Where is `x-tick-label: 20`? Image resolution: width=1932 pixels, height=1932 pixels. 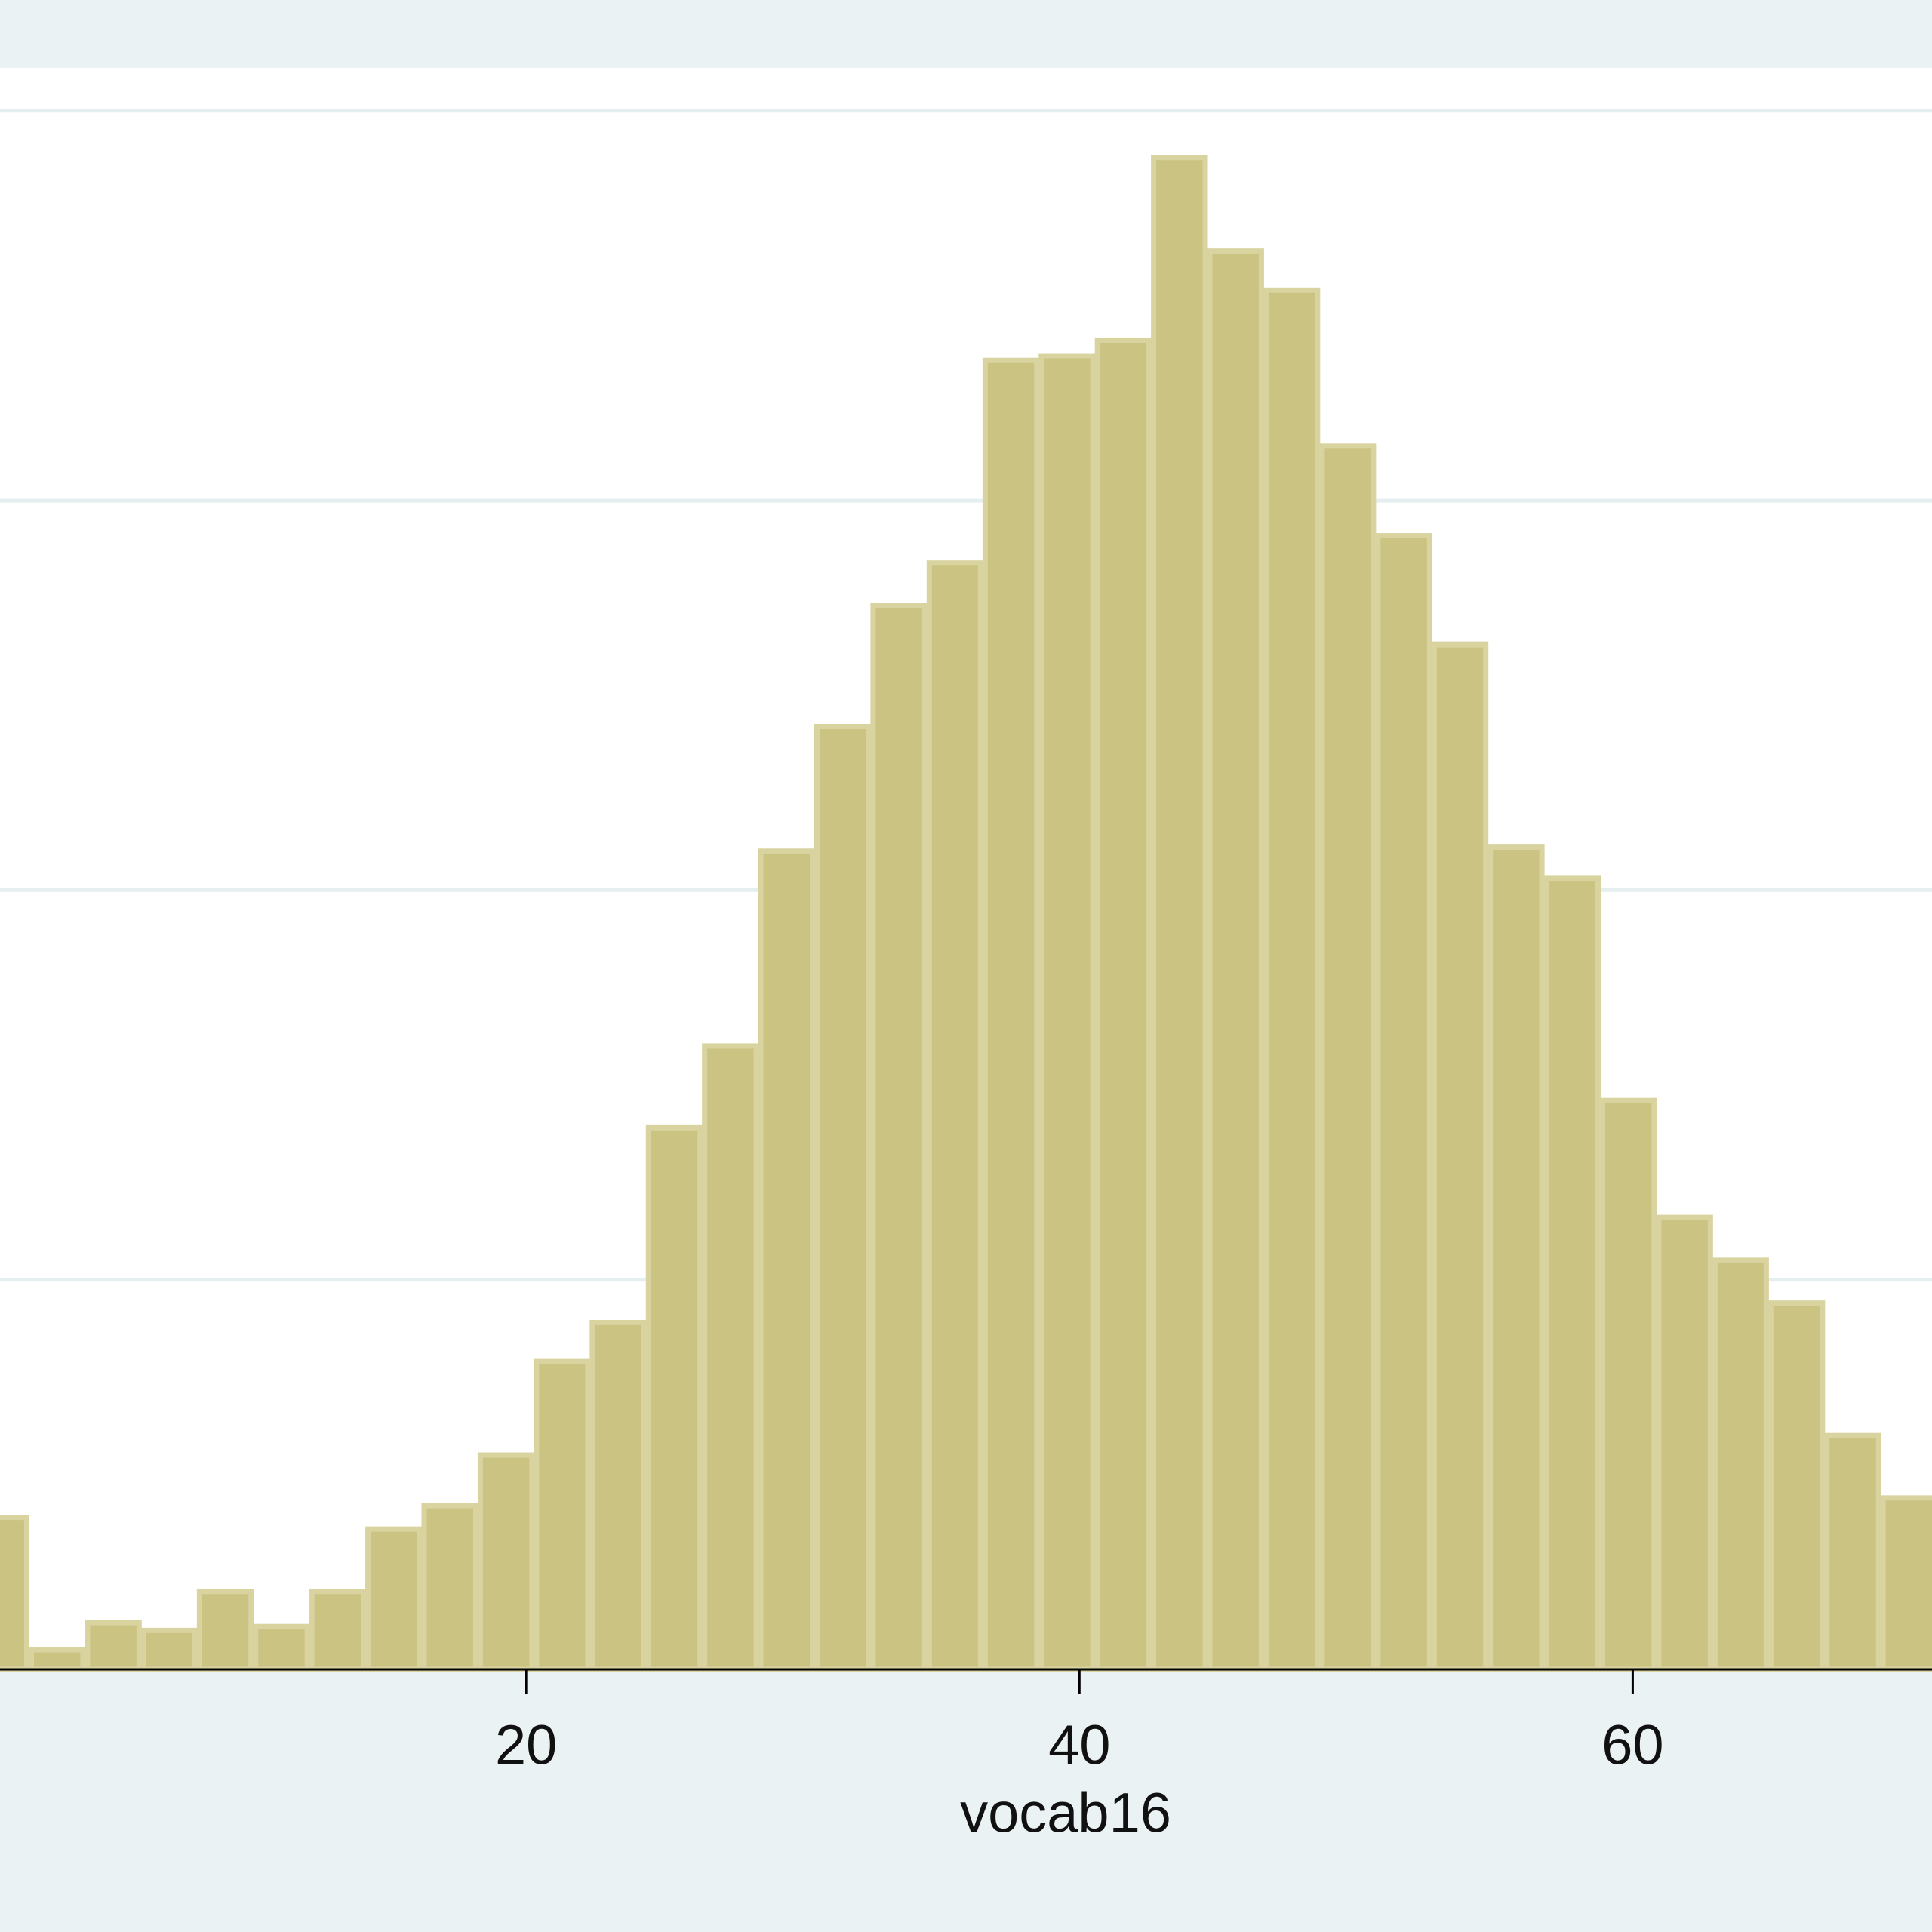
x-tick-label: 20 is located at coordinates (526, 1745).